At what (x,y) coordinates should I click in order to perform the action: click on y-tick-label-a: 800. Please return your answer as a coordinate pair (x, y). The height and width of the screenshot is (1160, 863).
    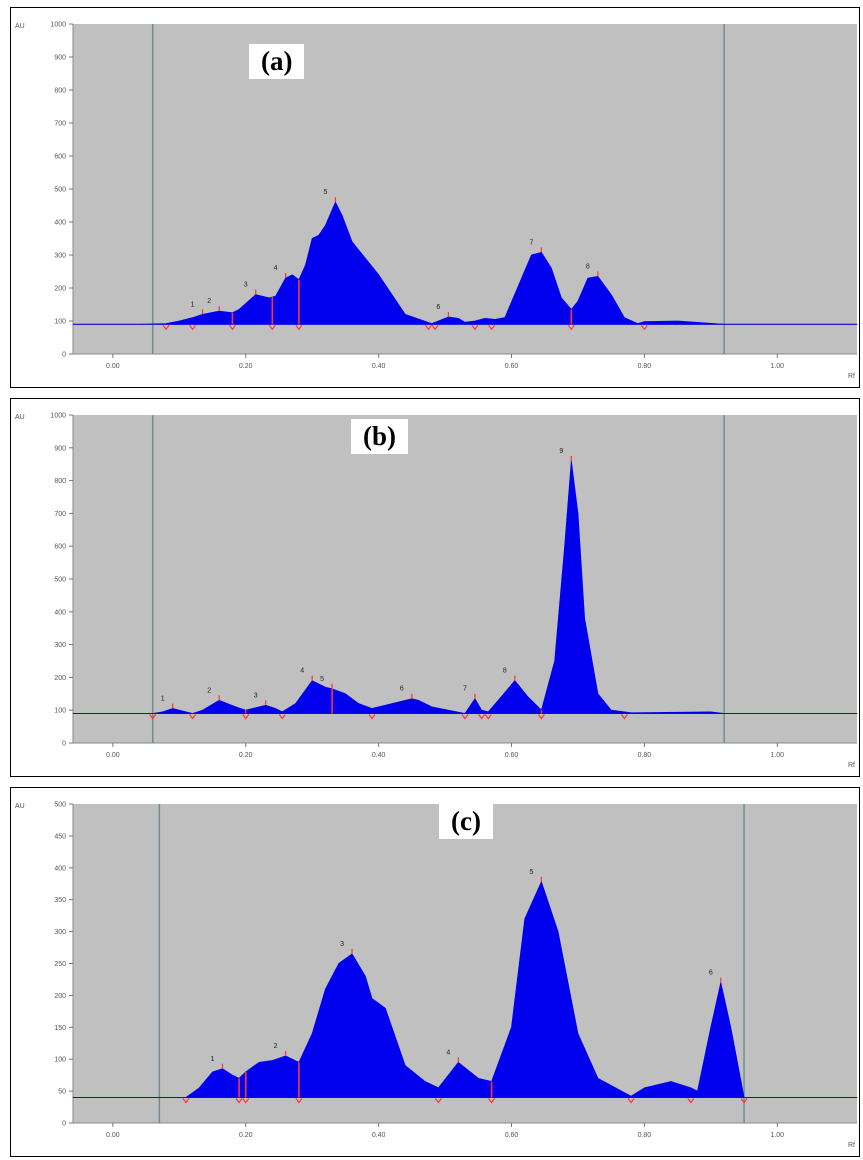
    Looking at the image, I should click on (60, 91).